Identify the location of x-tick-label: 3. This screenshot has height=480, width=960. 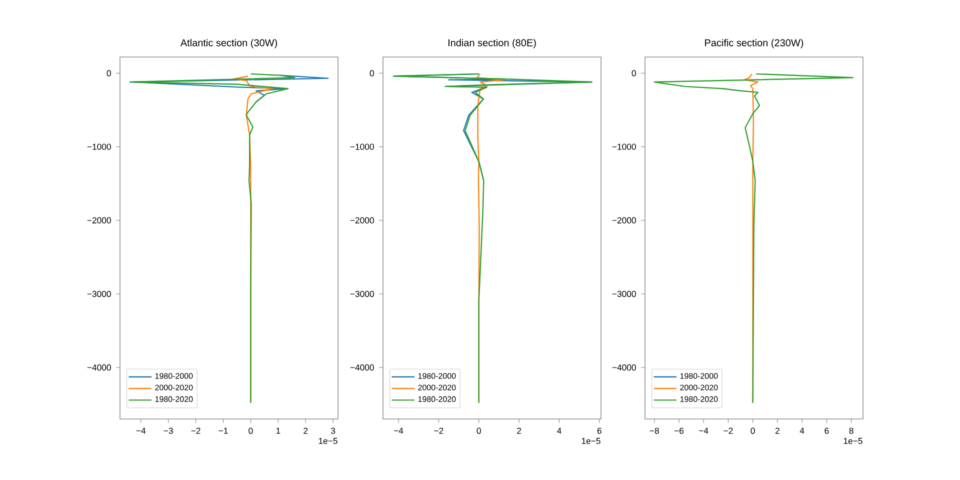
(333, 431).